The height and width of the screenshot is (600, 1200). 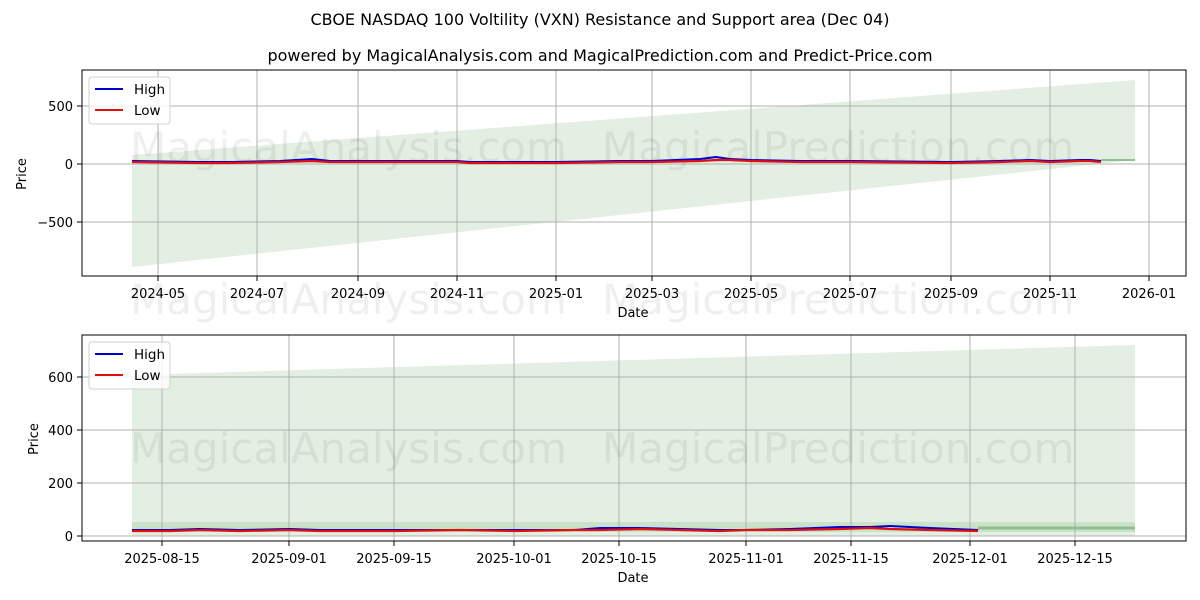 What do you see at coordinates (257, 294) in the screenshot?
I see `x-tick-label: 2024-07` at bounding box center [257, 294].